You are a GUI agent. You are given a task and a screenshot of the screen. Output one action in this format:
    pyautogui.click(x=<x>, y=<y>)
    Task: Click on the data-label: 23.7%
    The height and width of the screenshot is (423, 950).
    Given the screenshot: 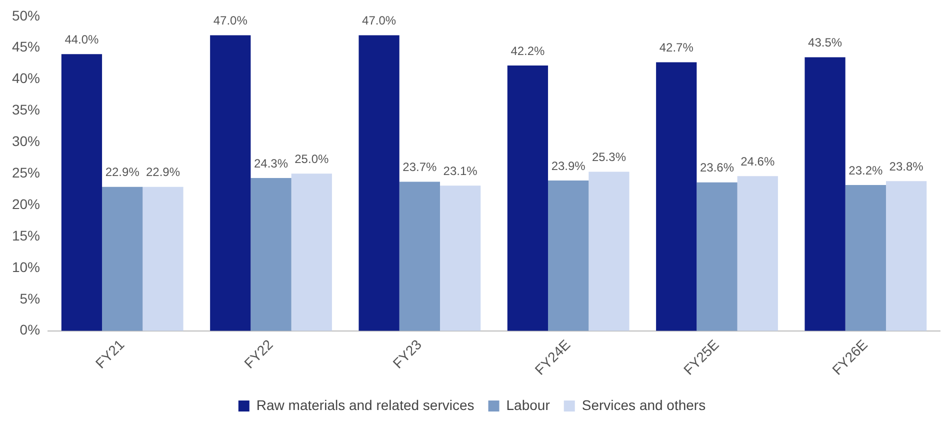 What is the action you would take?
    pyautogui.click(x=420, y=167)
    